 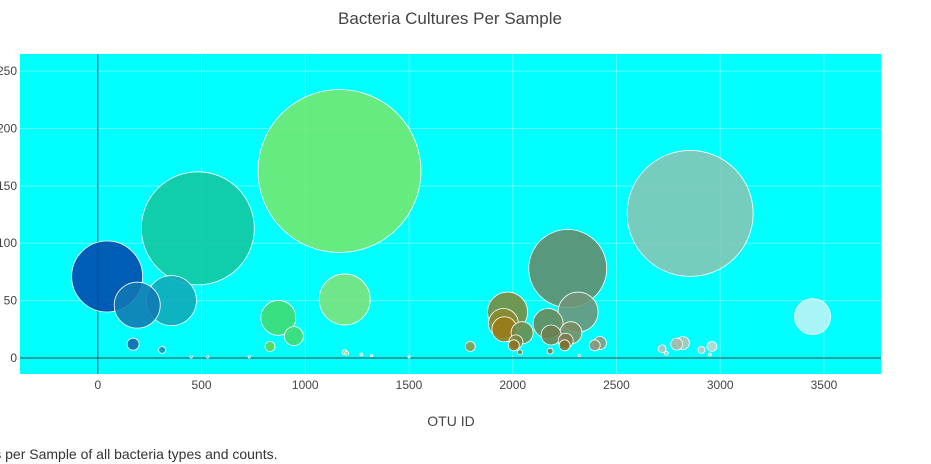 What do you see at coordinates (824, 385) in the screenshot?
I see `x-tick-label: 3500` at bounding box center [824, 385].